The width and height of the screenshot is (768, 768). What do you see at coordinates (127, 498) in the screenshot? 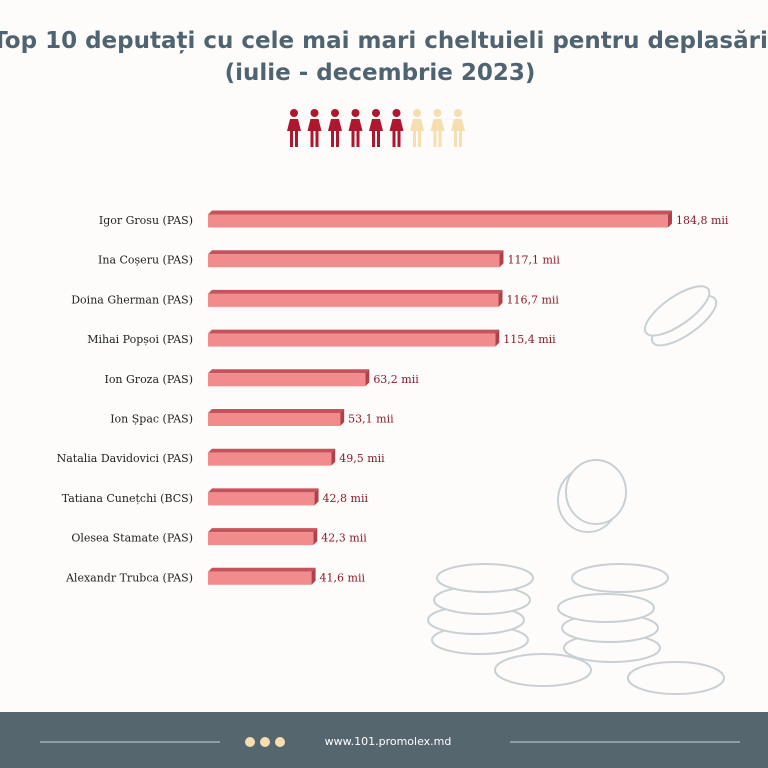
I see `category-label: Tatiana Cunețchi (BCS)` at bounding box center [127, 498].